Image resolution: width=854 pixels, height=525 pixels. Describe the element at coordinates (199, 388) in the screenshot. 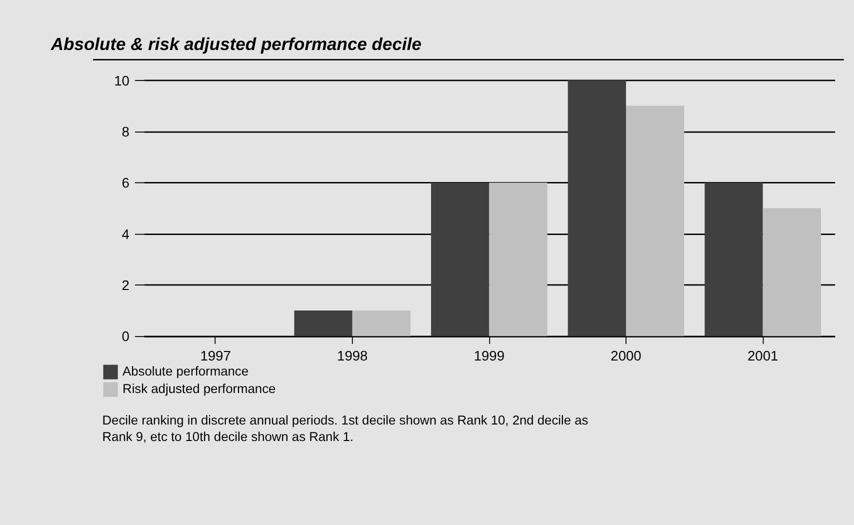

I see `legend-label: Risk adjusted performance` at that location.